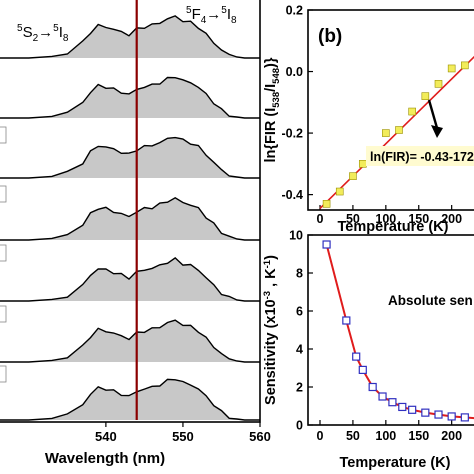  I want to click on panel-c-points, so click(395, 331).